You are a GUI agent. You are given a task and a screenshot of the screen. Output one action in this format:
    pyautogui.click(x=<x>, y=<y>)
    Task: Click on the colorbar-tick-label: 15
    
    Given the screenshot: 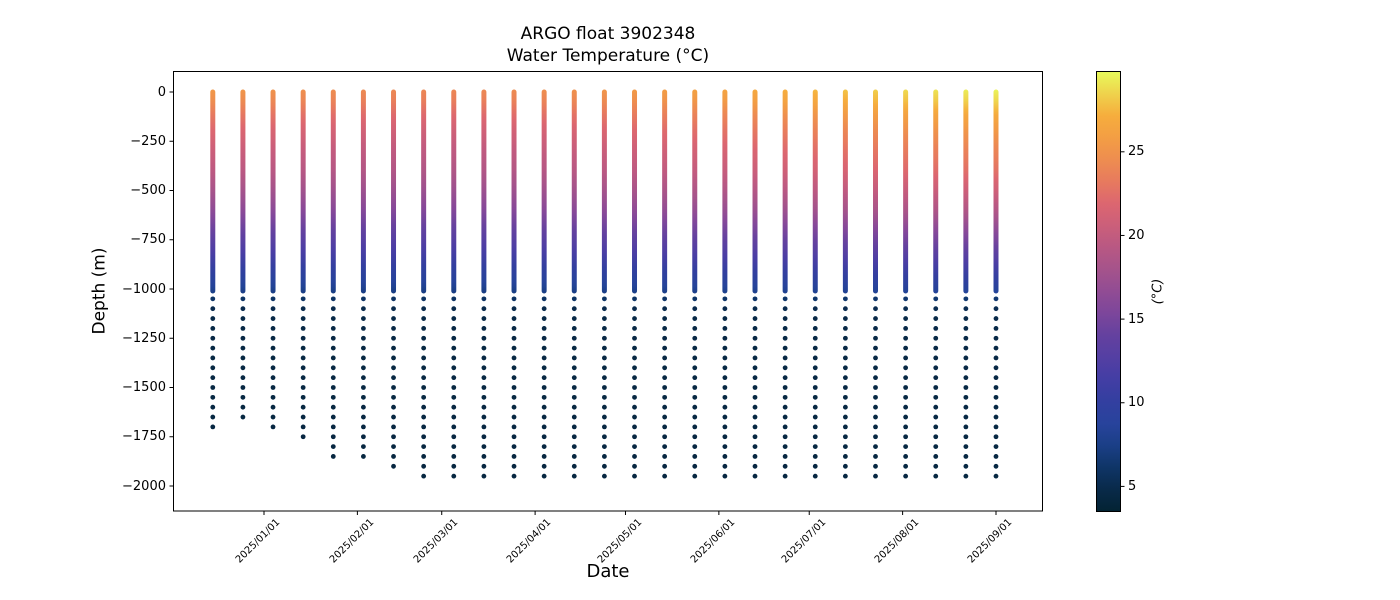 What is the action you would take?
    pyautogui.click(x=1136, y=319)
    